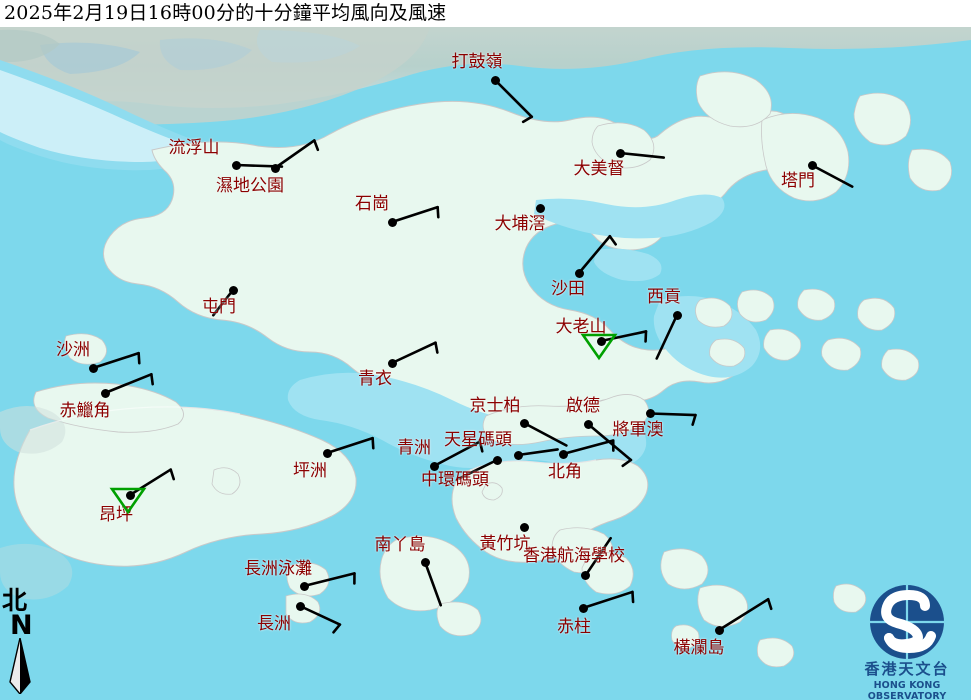 Image resolution: width=971 pixels, height=700 pixels. What do you see at coordinates (807, 334) in the screenshot?
I see `sai-kung-islands` at bounding box center [807, 334].